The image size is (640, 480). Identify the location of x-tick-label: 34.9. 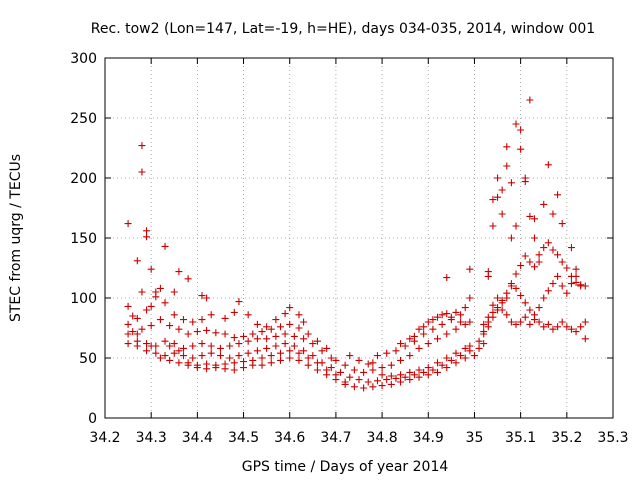
(428, 438).